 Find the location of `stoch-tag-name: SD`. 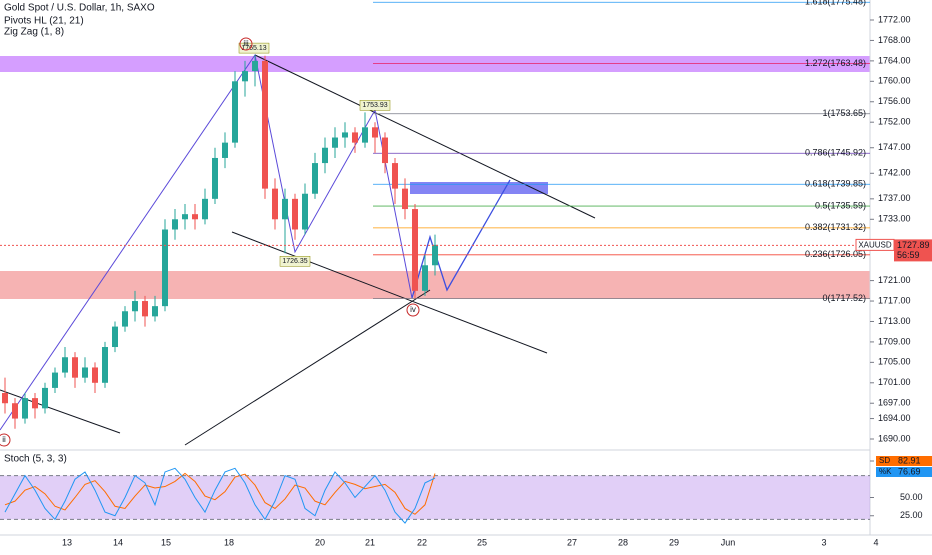

stoch-tag-name: SD is located at coordinates (884, 460).